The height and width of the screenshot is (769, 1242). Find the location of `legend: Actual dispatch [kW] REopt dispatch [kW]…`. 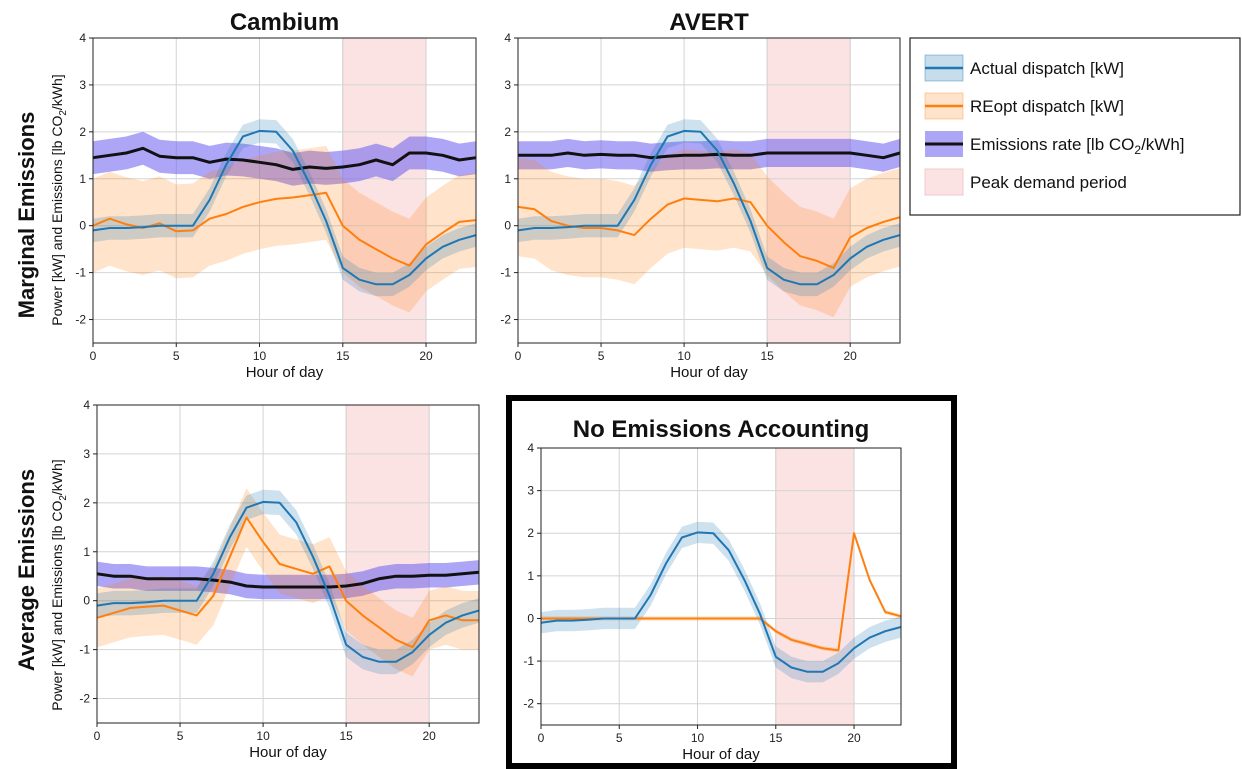

legend: Actual dispatch [kW] REopt dispatch [kW]… is located at coordinates (1075, 126).